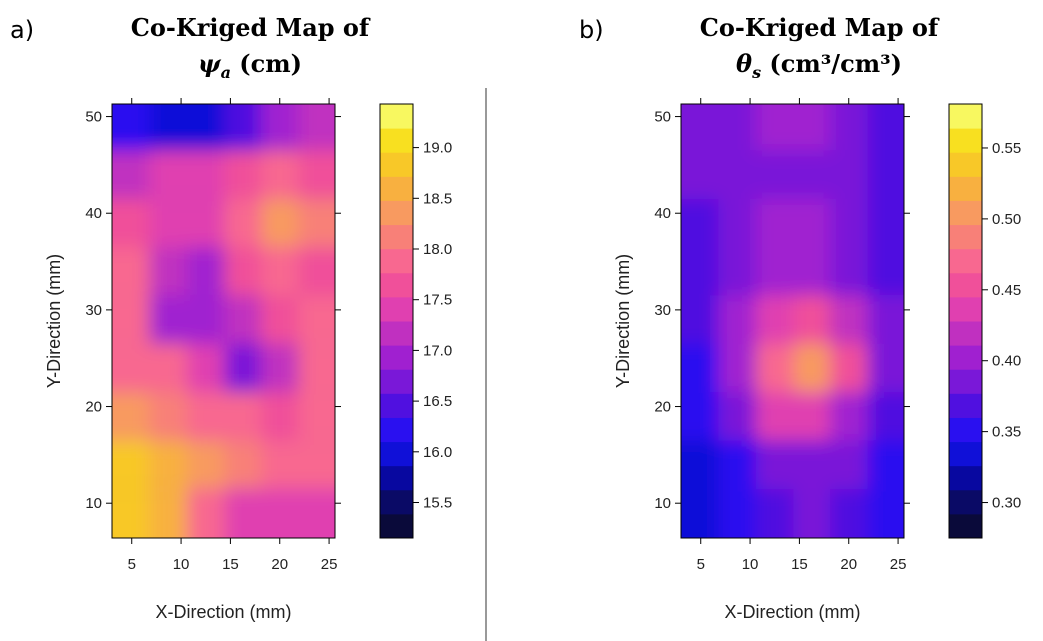  Describe the element at coordinates (266, 63) in the screenshot. I see `title-unit: (cm)` at that location.